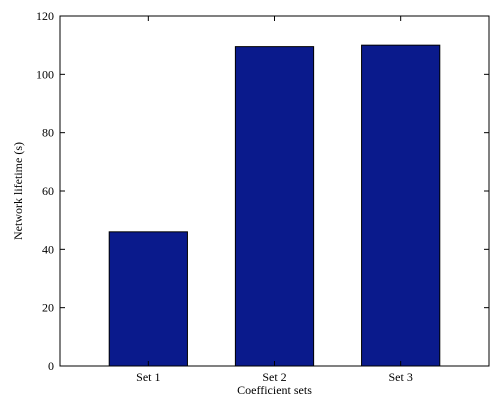 This screenshot has height=400, width=495. Describe the element at coordinates (274, 390) in the screenshot. I see `x-axis-label: Coefficient sets` at that location.